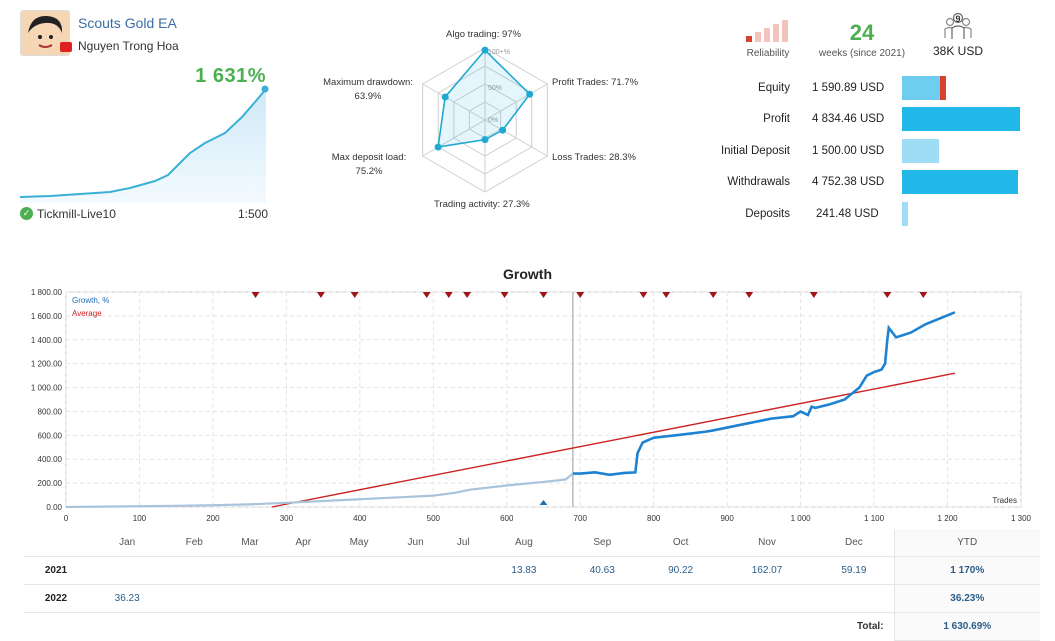 The image size is (1055, 641). What do you see at coordinates (493, 120) in the screenshot?
I see `radar-ring-label: 0%` at bounding box center [493, 120].